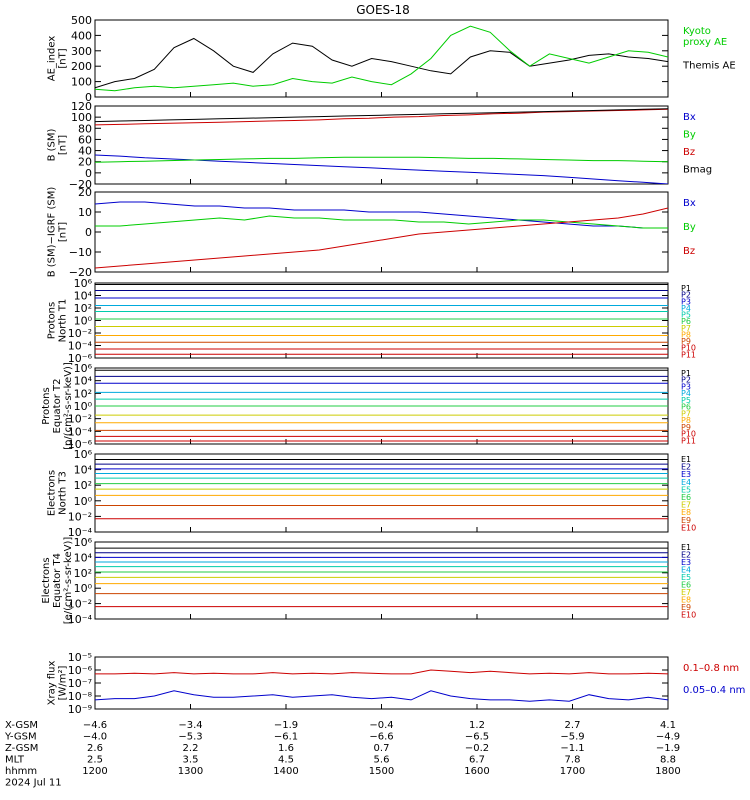  Describe the element at coordinates (697, 31) in the screenshot. I see `legend-entry: Kyoto` at that location.